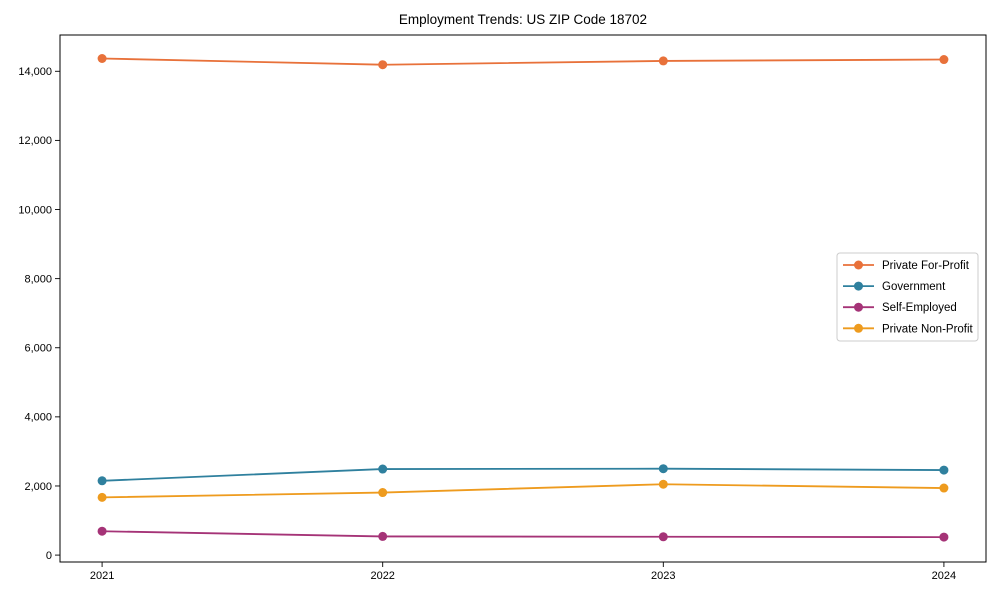  Describe the element at coordinates (523, 491) in the screenshot. I see `series-line-private-non-profit` at that location.